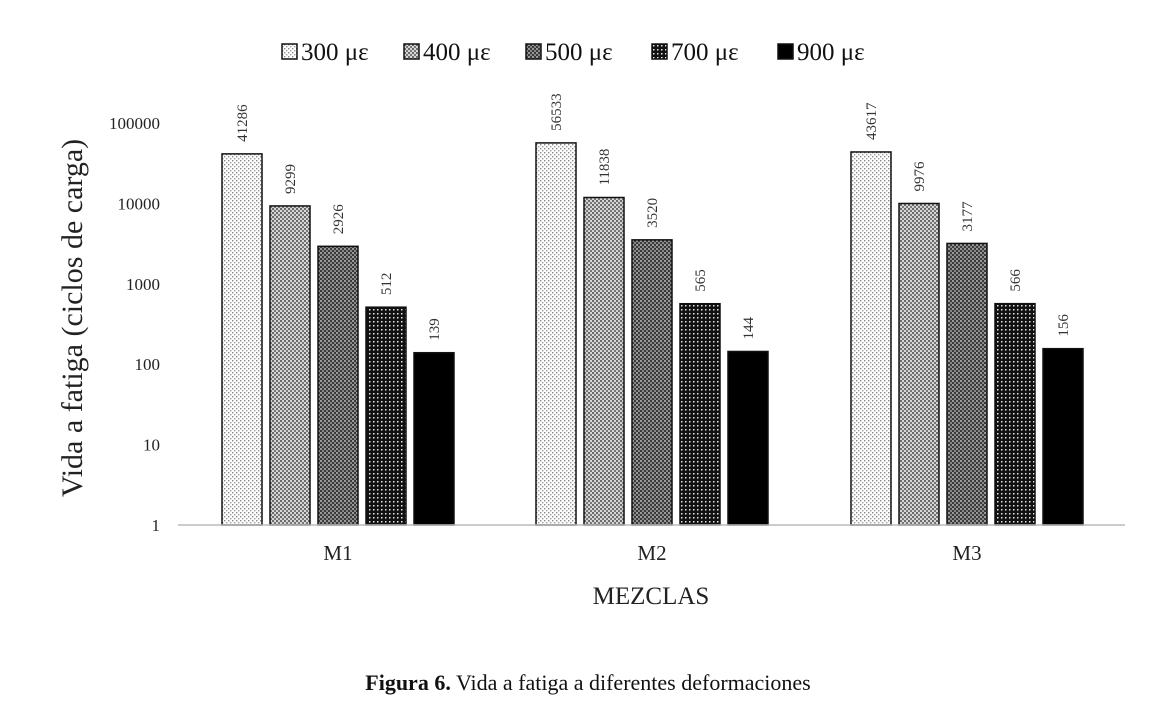 The image size is (1176, 728). I want to click on x-category-label: M1, so click(337, 553).